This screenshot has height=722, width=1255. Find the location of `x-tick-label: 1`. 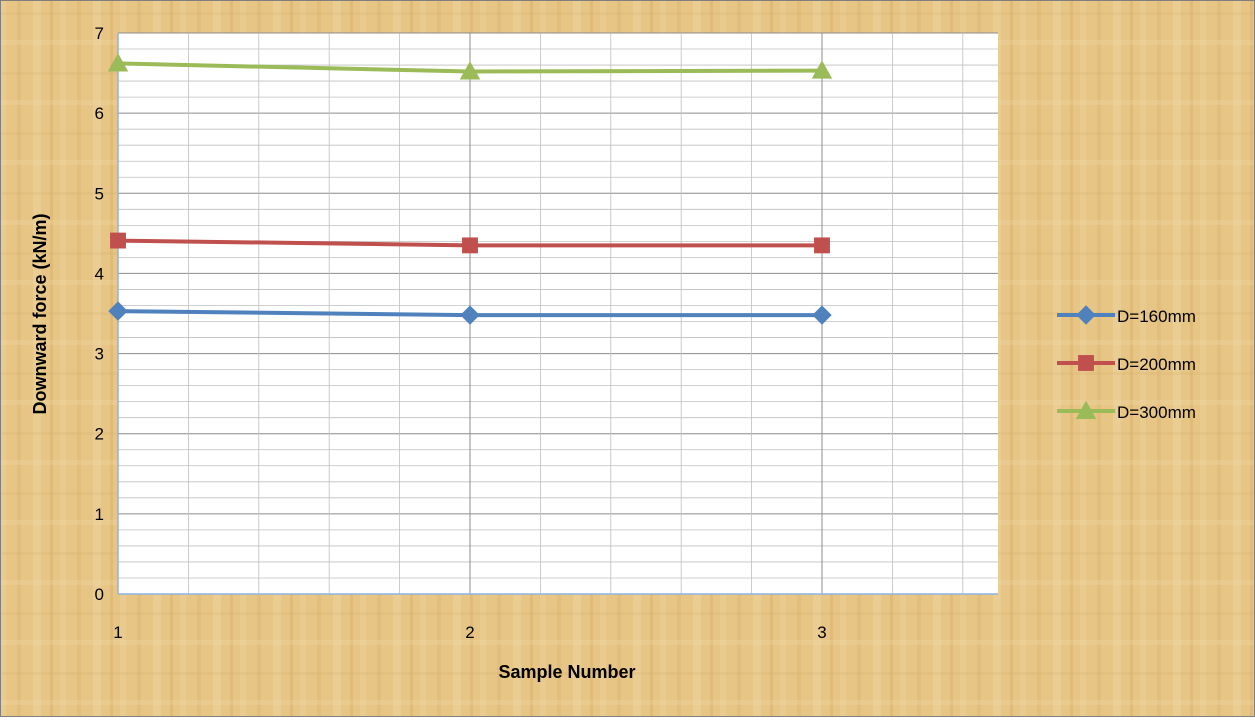

x-tick-label: 1 is located at coordinates (117, 632).